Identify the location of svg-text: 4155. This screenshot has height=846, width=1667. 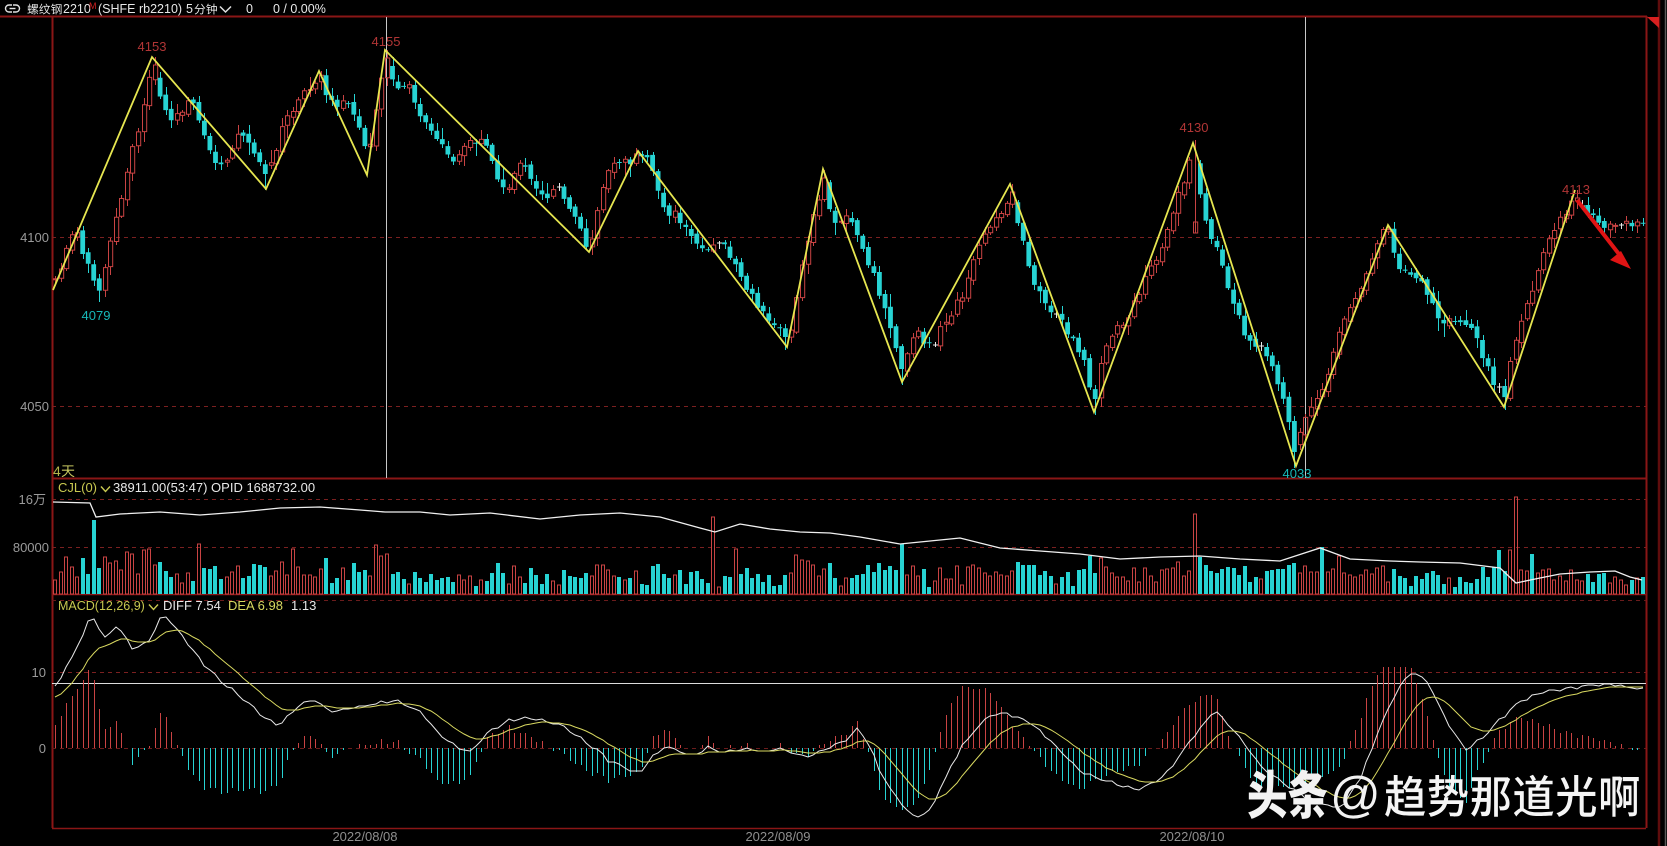
(386, 41).